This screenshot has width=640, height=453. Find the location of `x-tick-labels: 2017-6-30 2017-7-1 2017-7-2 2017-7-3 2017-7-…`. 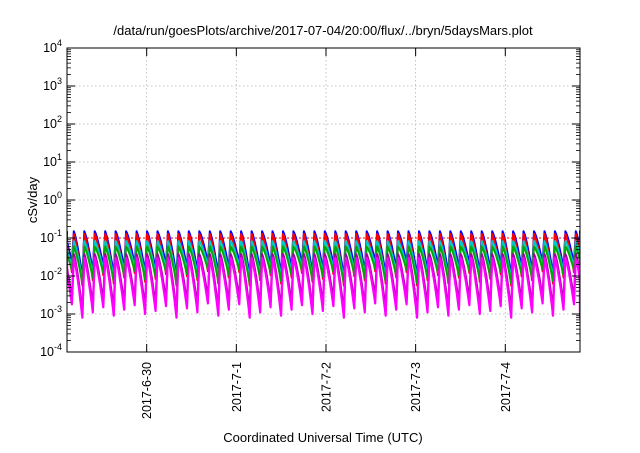

x-tick-labels: 2017-6-30 2017-7-1 2017-7-2 2017-7-3 2017-7-… is located at coordinates (326, 390).